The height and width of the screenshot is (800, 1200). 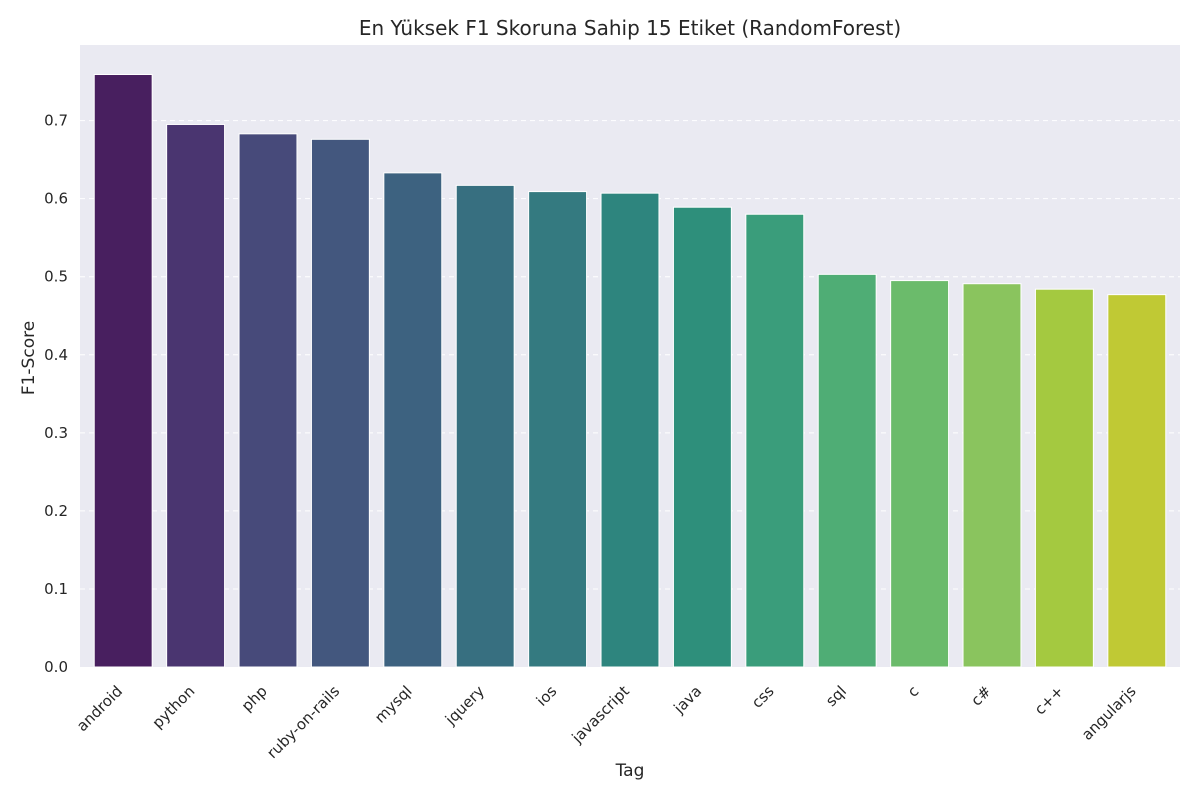 What do you see at coordinates (775, 440) in the screenshot?
I see `bar-css` at bounding box center [775, 440].